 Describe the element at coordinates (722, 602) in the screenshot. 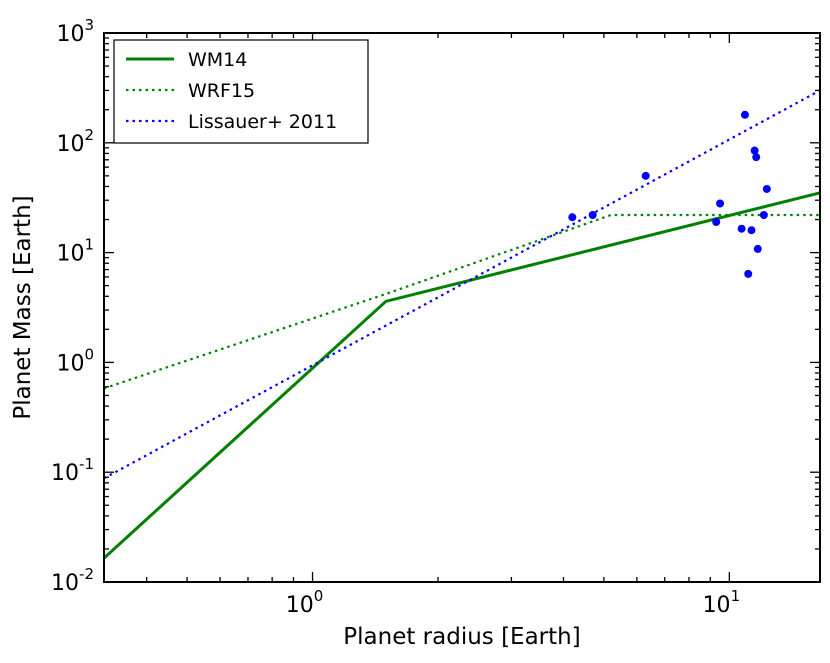

I see `x-tick-label: 10¹` at that location.